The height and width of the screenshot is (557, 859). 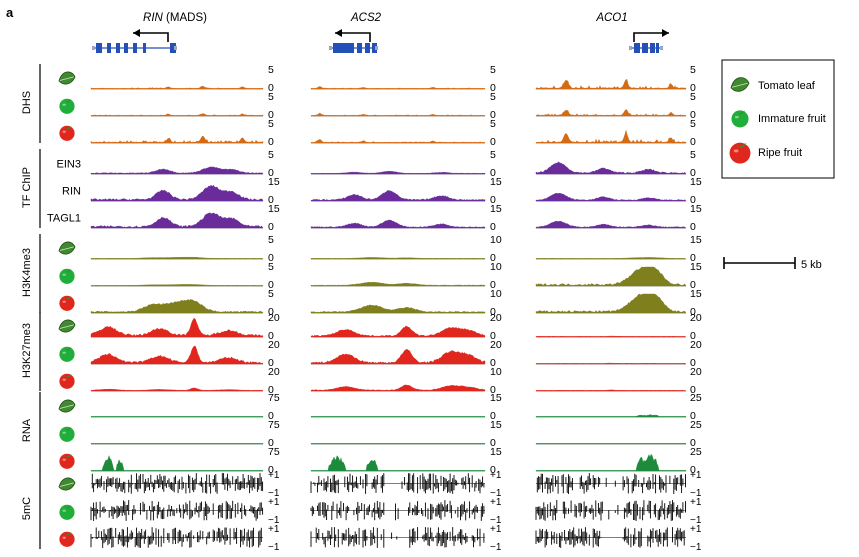 I want to click on group-label: RNA, so click(x=27, y=430).